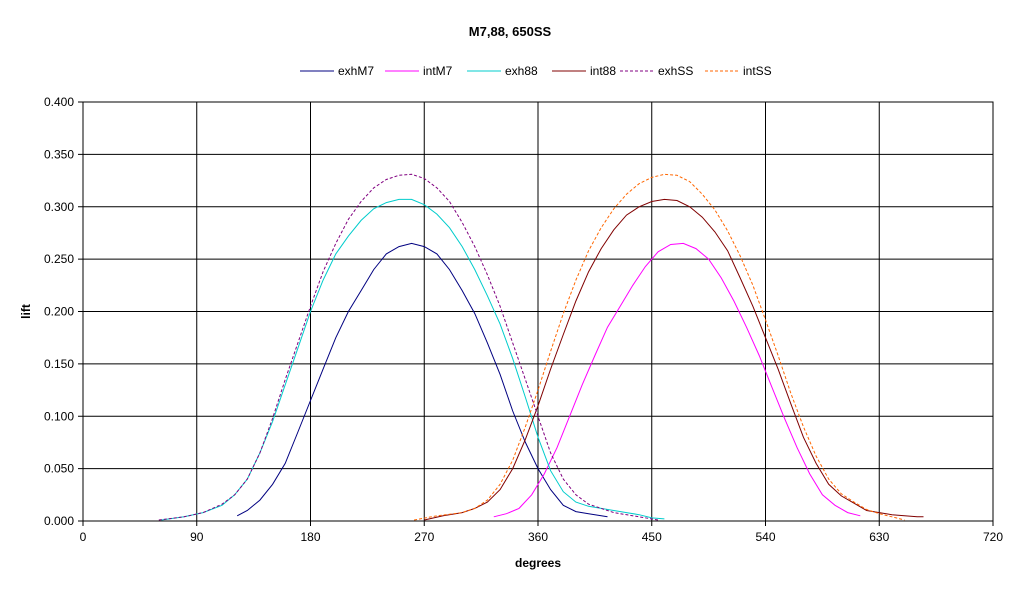  I want to click on x-tick-label: 720, so click(993, 537).